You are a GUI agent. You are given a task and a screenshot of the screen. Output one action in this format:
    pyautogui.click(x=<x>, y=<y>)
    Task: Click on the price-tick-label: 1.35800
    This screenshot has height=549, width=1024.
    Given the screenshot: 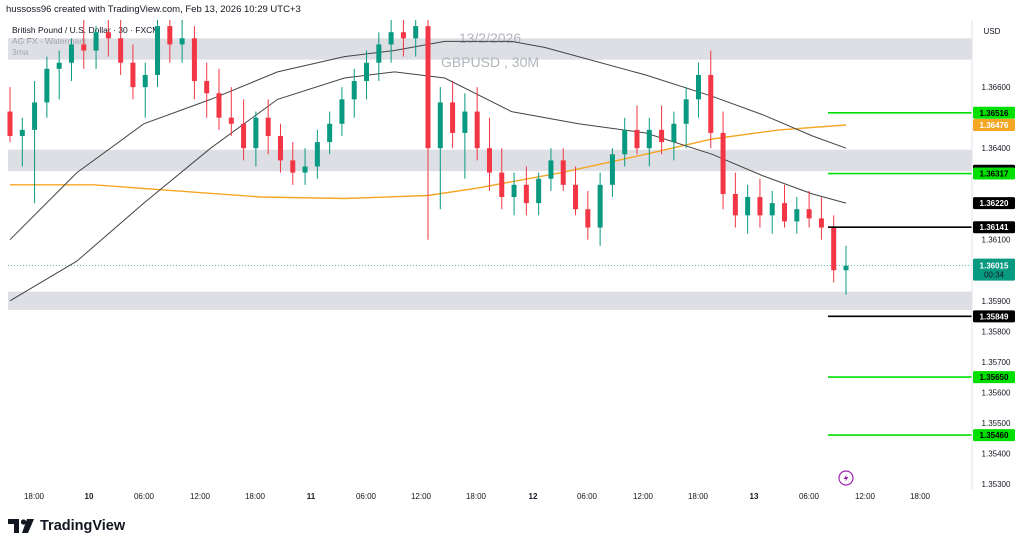 What is the action you would take?
    pyautogui.click(x=996, y=331)
    